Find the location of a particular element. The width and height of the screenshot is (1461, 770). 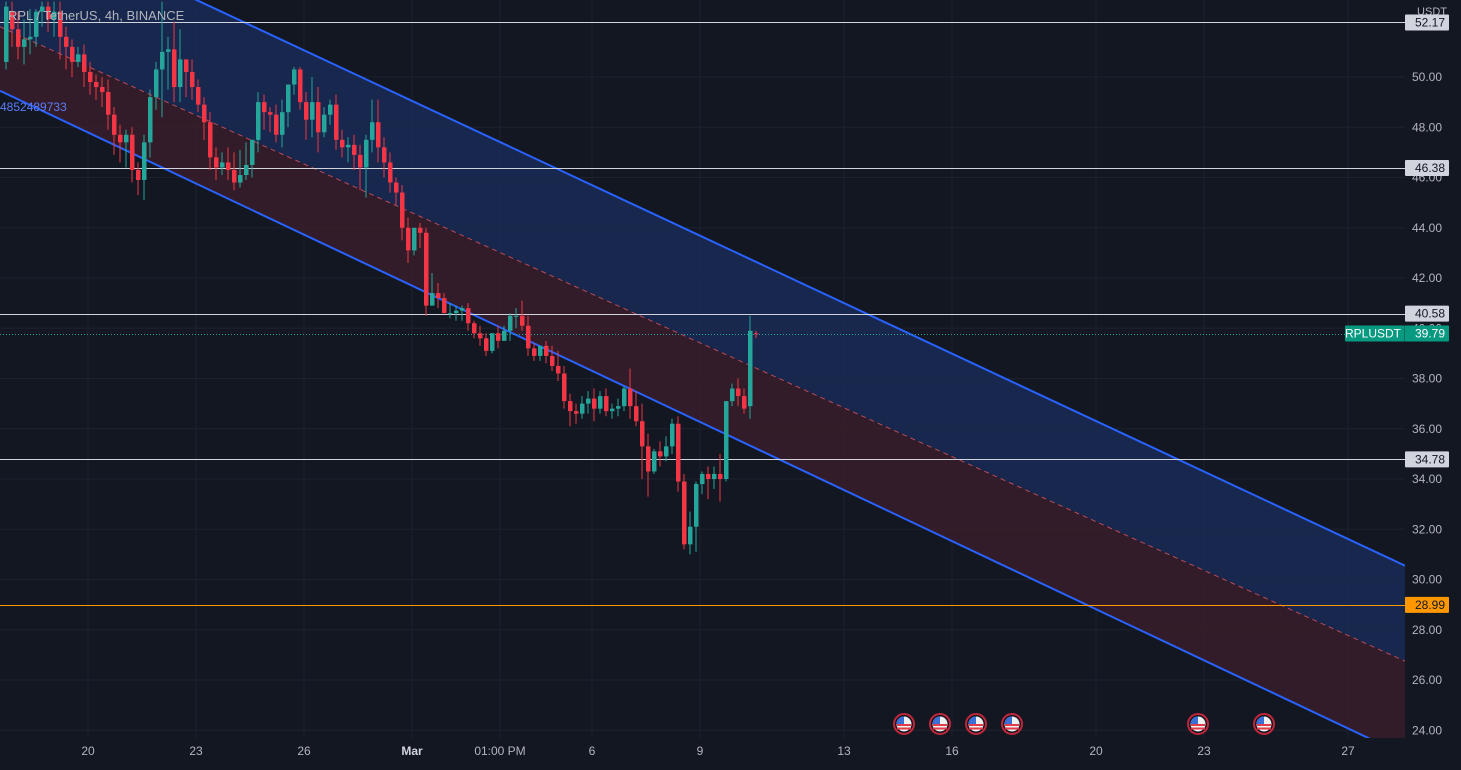

time-tick-label: 23 is located at coordinates (1204, 751).